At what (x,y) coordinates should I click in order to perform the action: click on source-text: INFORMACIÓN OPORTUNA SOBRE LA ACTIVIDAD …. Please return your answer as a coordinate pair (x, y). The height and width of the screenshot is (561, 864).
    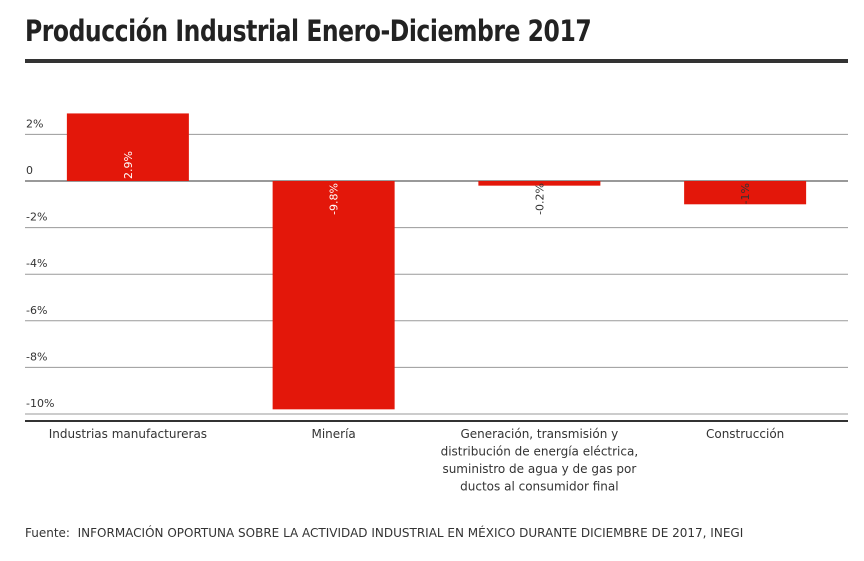
    Looking at the image, I should click on (410, 533).